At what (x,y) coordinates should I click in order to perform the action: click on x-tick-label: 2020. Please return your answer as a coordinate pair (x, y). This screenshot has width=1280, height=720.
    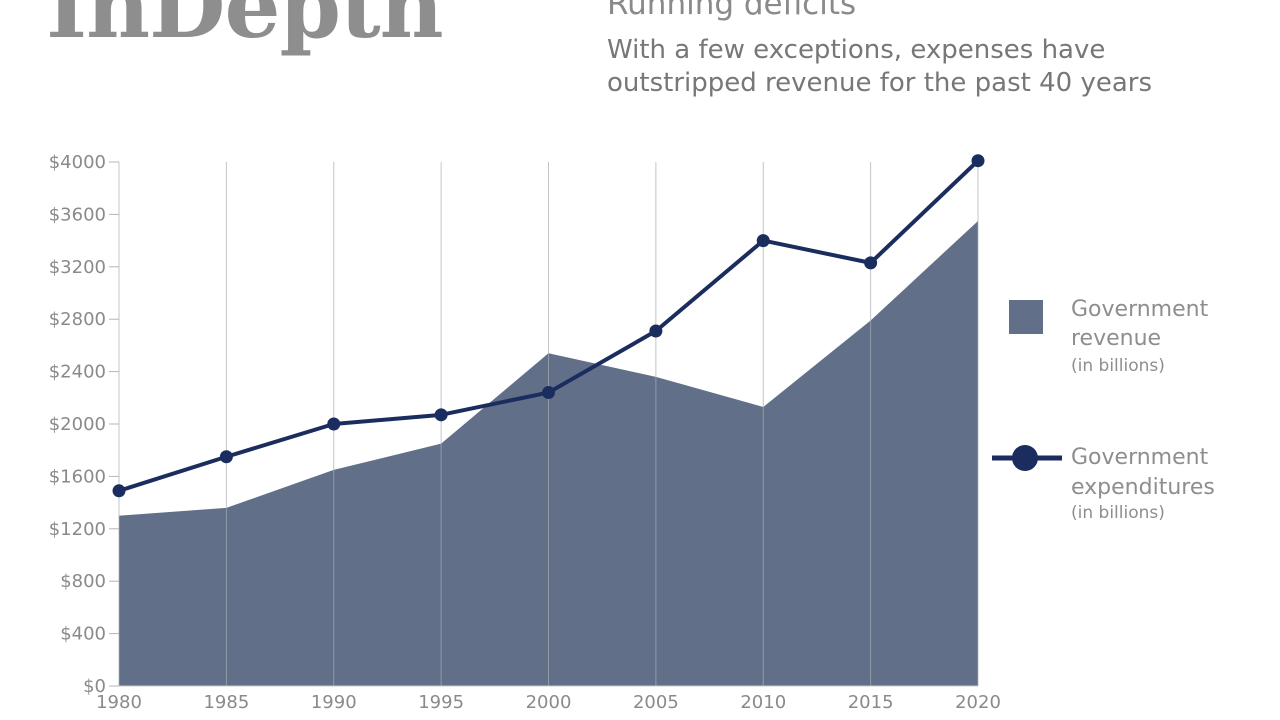
    Looking at the image, I should click on (978, 702).